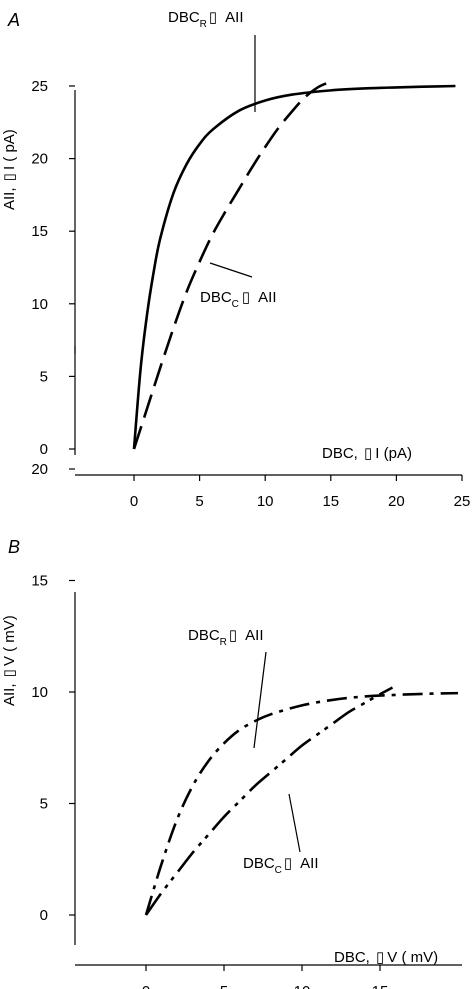 Image resolution: width=472 pixels, height=989 pixels. Describe the element at coordinates (206, 19) in the screenshot. I see `annotation-dbcr-a: DBCR ▯ AII` at that location.